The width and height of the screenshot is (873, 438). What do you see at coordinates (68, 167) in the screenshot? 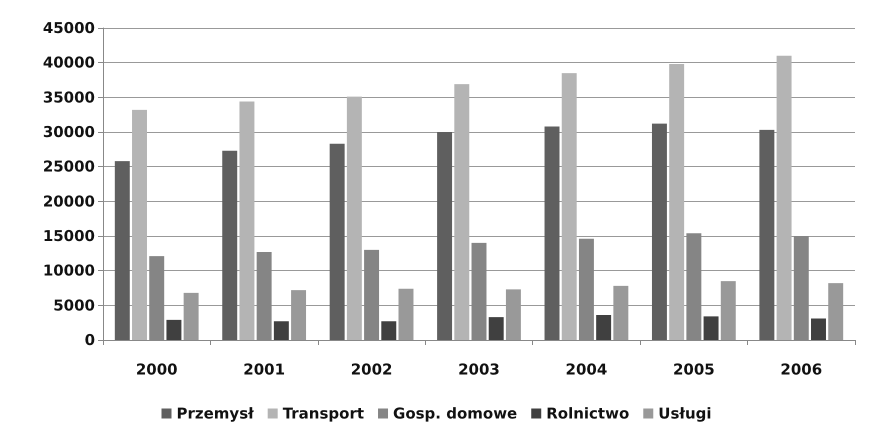
I see `y-tick-label: 25000` at bounding box center [68, 167].